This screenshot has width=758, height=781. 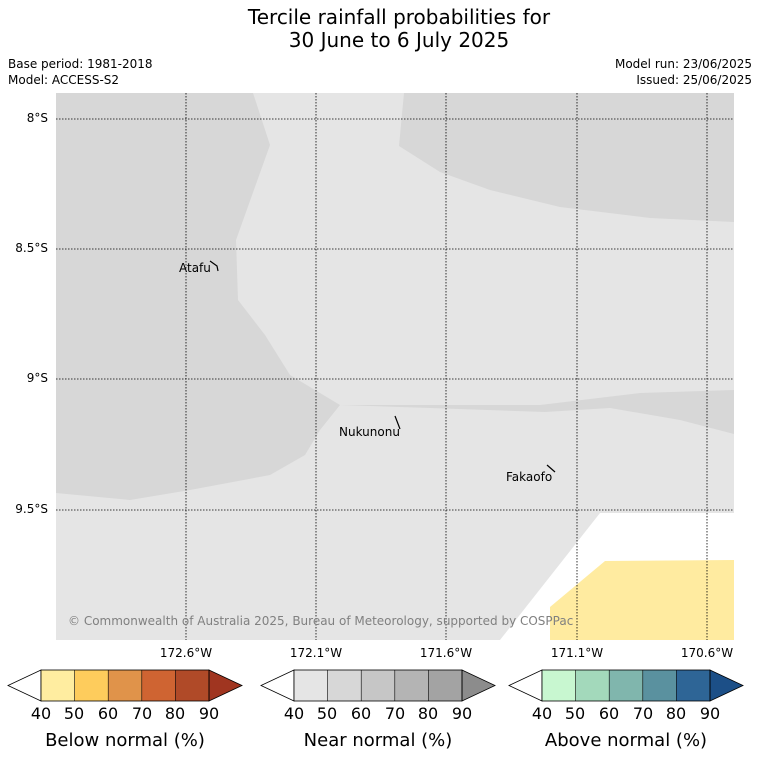 What do you see at coordinates (446, 653) in the screenshot?
I see `lon-label-171.6W: 171.6°W` at bounding box center [446, 653].